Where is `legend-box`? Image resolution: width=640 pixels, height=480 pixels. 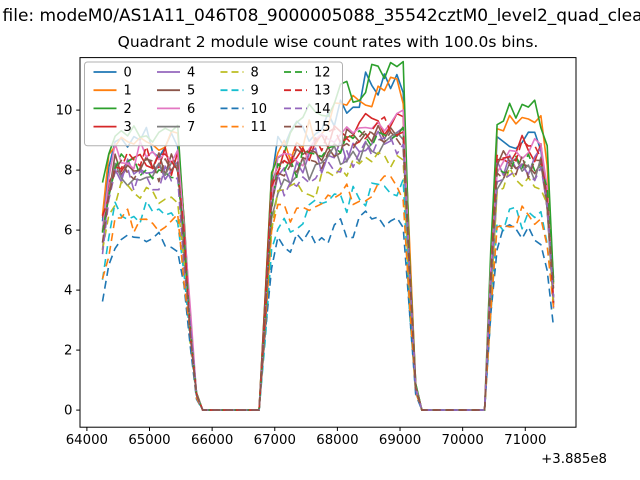 legend-box is located at coordinates (213, 104).